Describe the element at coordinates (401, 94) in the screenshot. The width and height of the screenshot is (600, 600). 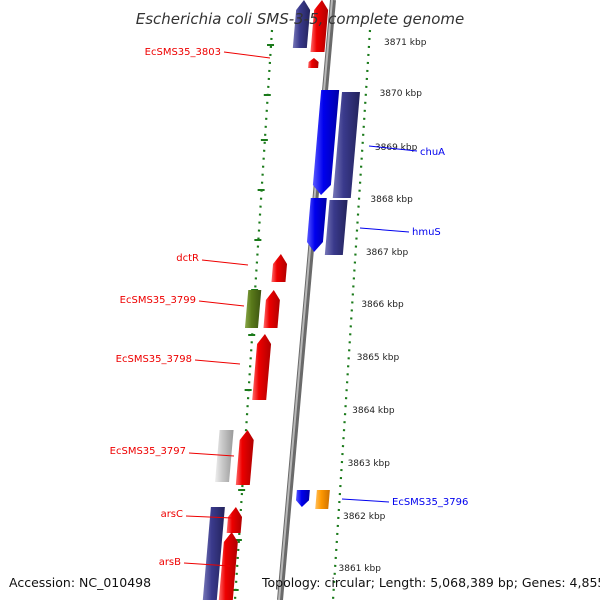
I see `scale-tick-label: 3870 kbp` at that location.